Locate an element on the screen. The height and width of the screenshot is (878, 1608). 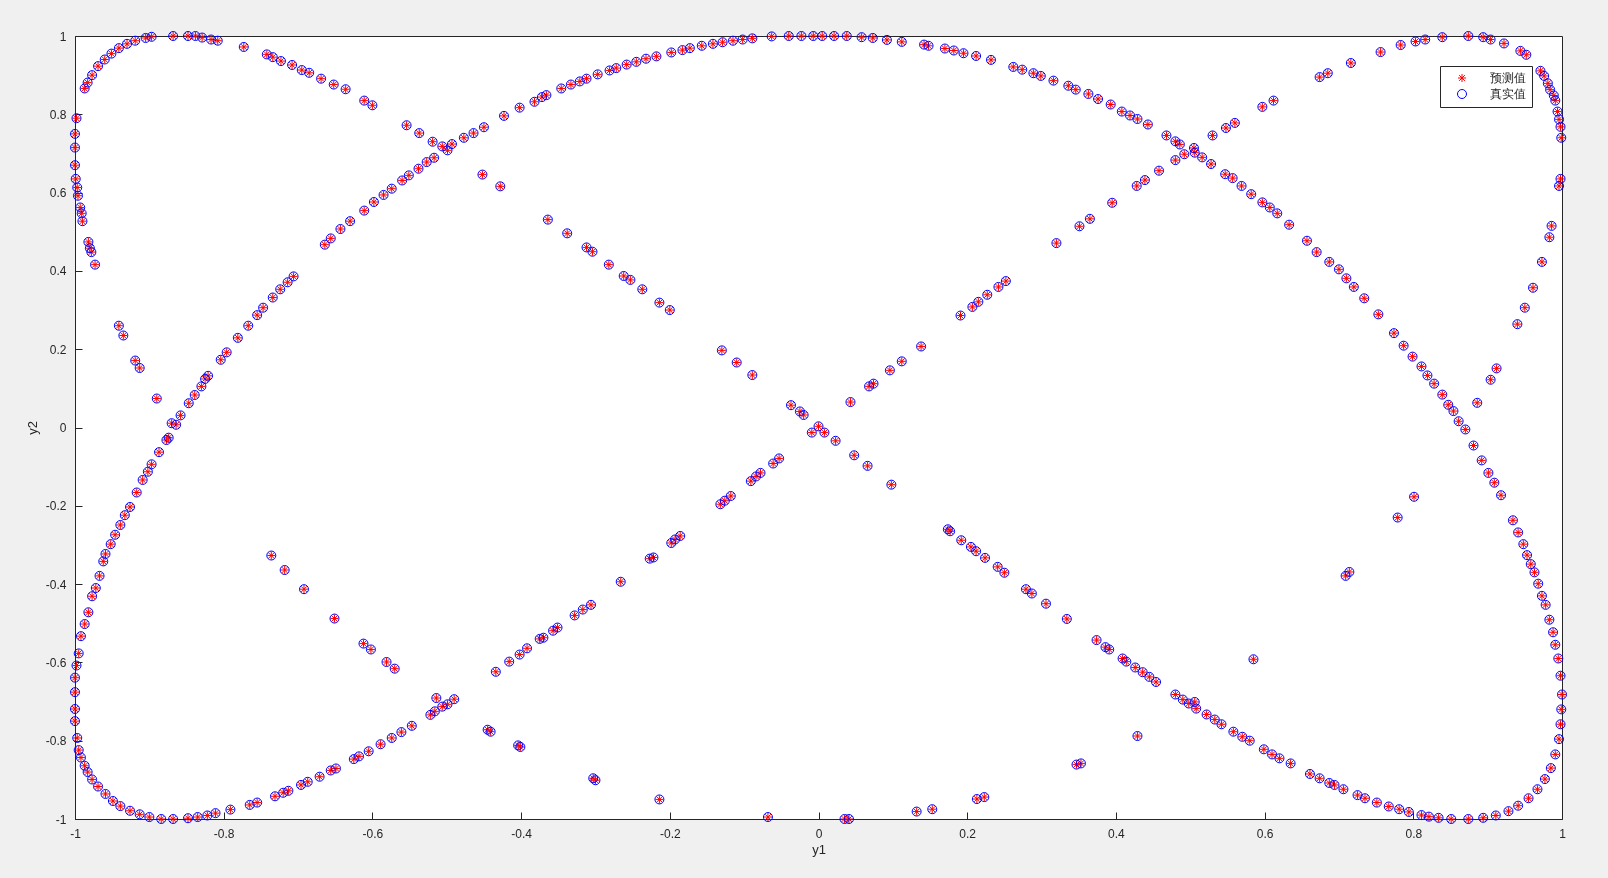
y-tick-label: -0.8 is located at coordinates (56, 741).